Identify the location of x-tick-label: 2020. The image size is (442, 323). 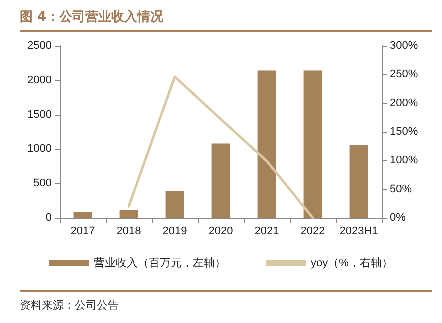
(221, 232).